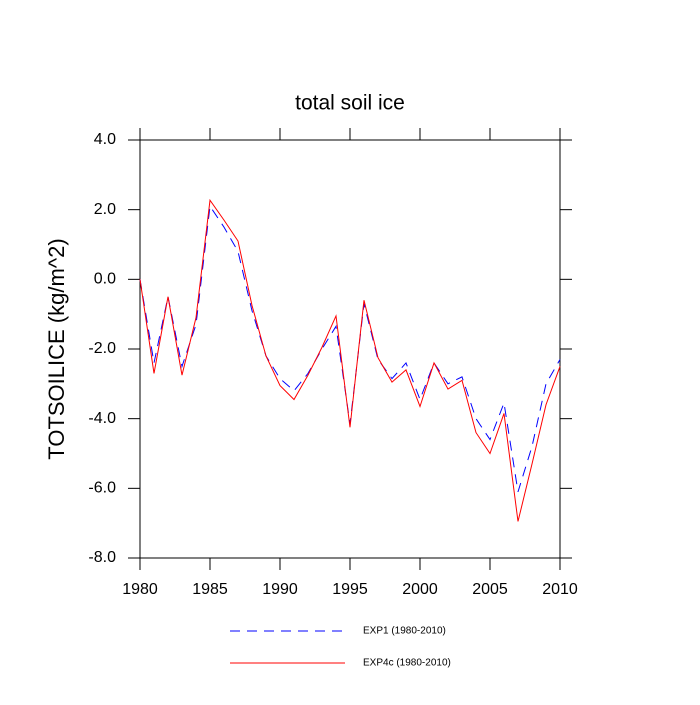  What do you see at coordinates (102, 348) in the screenshot?
I see `y-tick-label: -2.0` at bounding box center [102, 348].